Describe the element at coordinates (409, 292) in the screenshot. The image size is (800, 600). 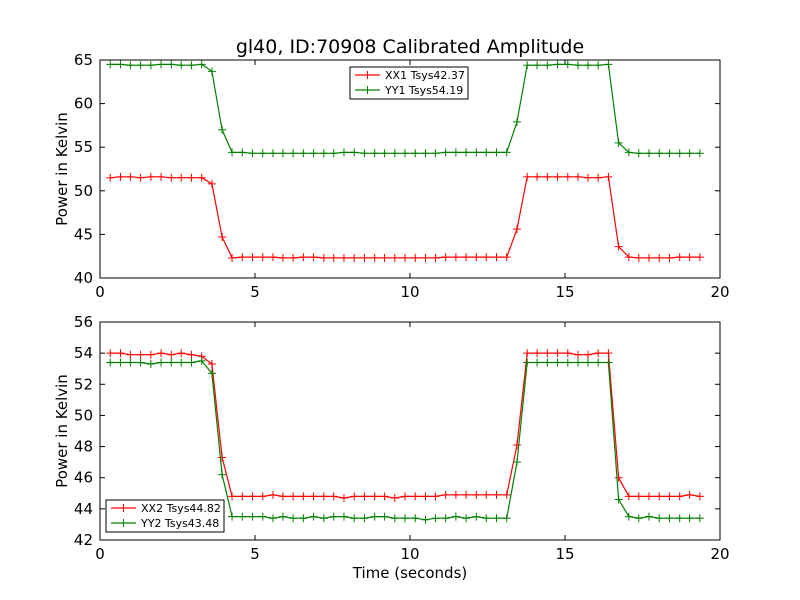
I see `top-x-tick-label: 10` at that location.